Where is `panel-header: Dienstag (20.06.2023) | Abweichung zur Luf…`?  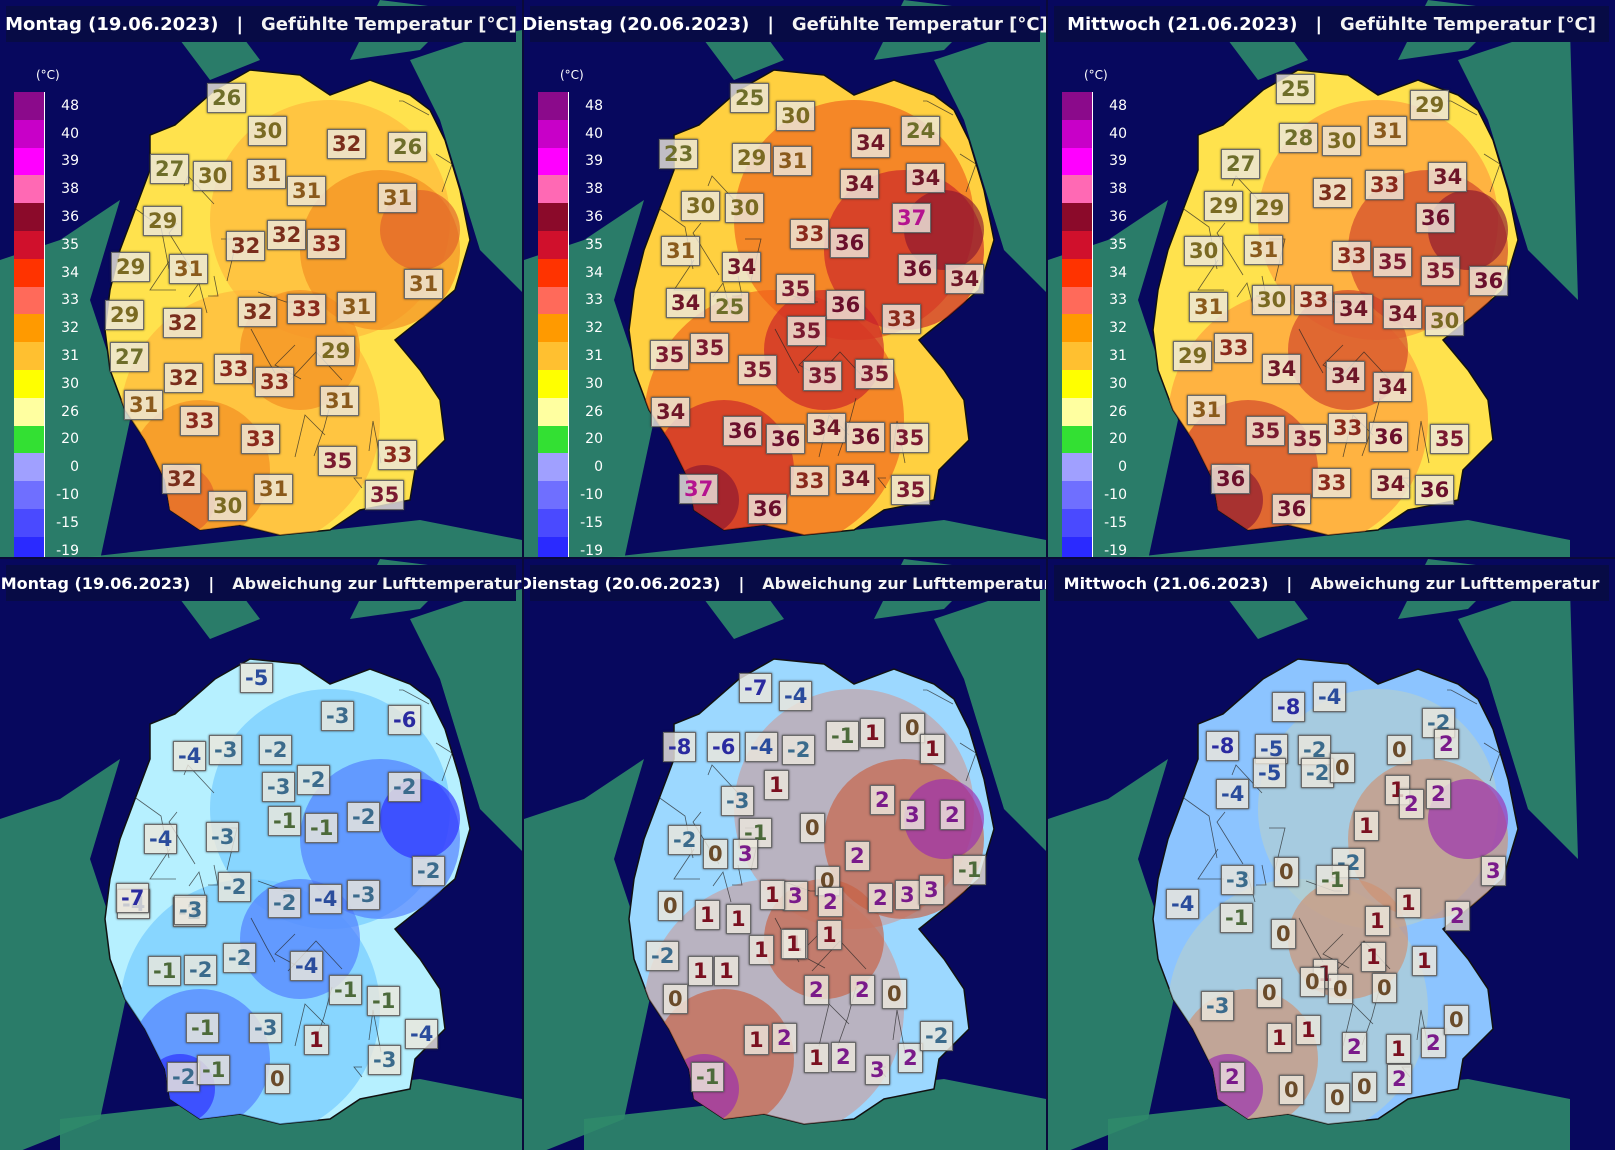
panel-header: Dienstag (20.06.2023) | Abweichung zur Luf… is located at coordinates (785, 583).